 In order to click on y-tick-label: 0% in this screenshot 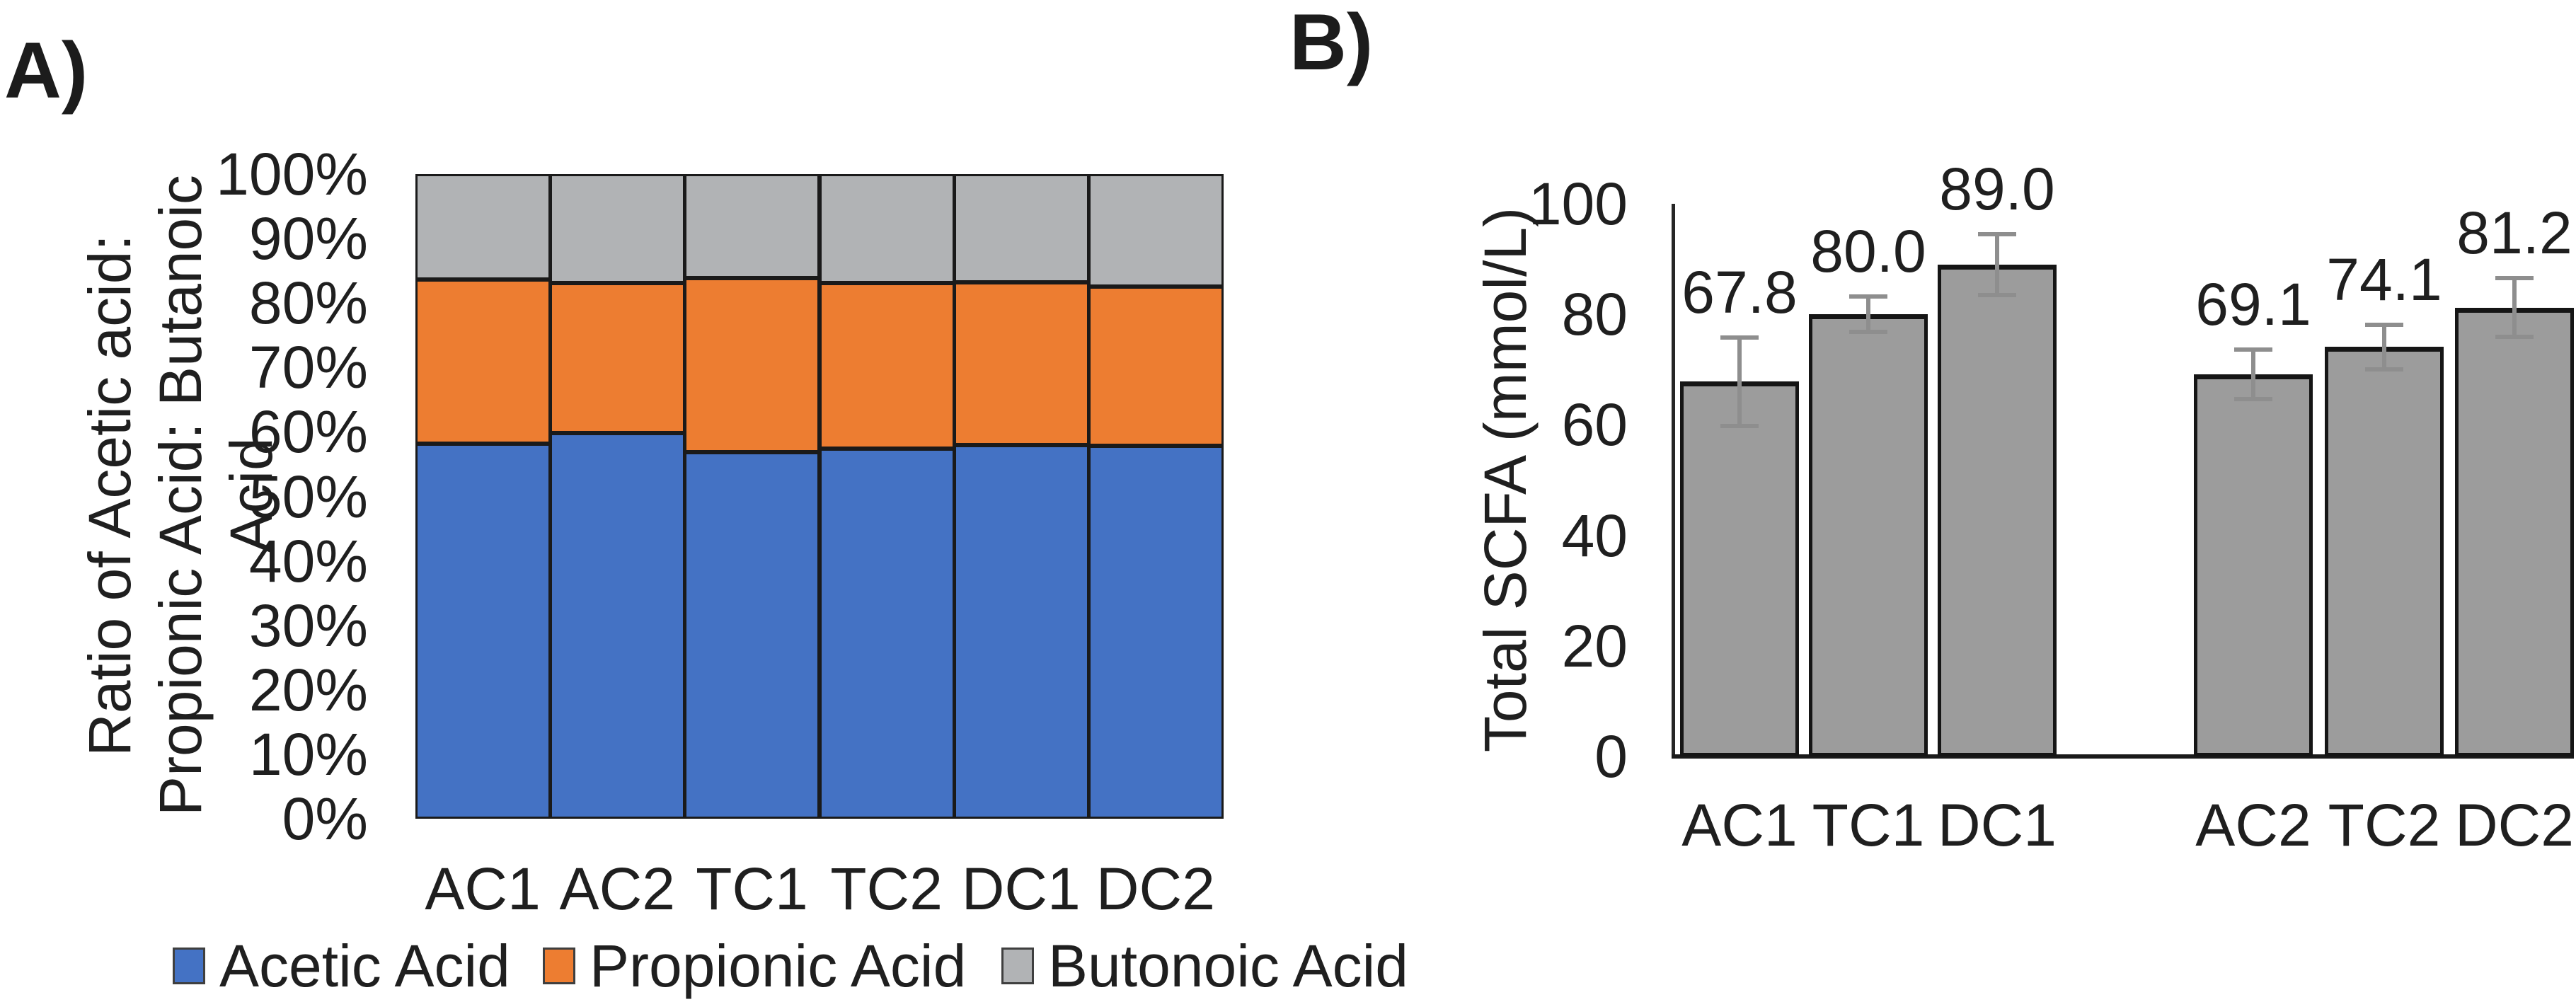, I will do `click(325, 818)`.